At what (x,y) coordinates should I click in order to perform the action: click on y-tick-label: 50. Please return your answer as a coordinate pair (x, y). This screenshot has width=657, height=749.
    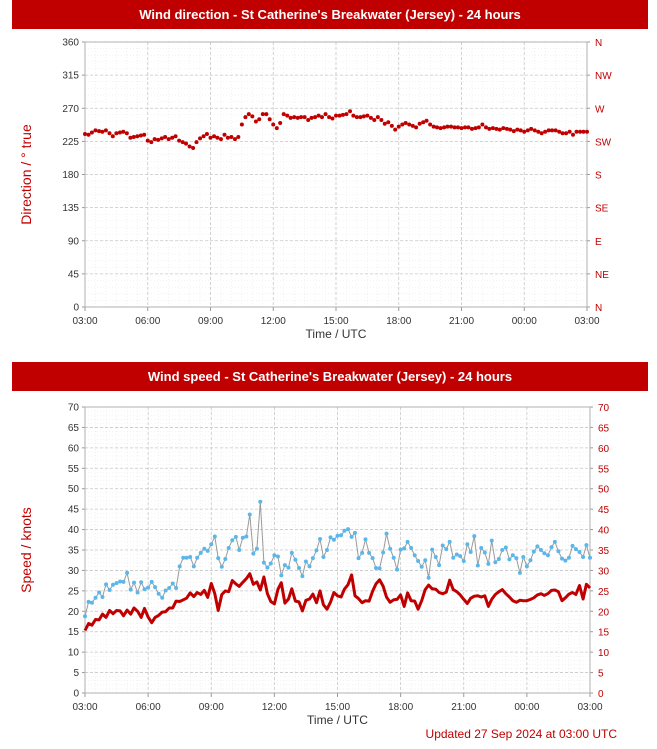
    Looking at the image, I should click on (74, 489).